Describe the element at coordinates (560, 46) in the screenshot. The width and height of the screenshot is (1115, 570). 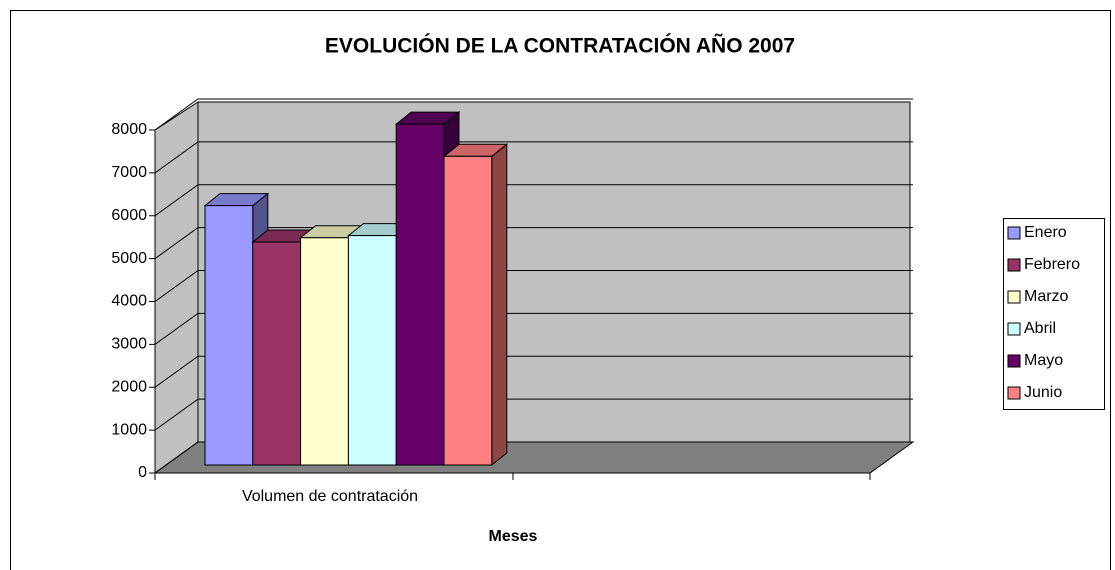
I see `chart-title: EVOLUCIÓN DE LA CONTRATACIÓN AÑO 2007` at that location.